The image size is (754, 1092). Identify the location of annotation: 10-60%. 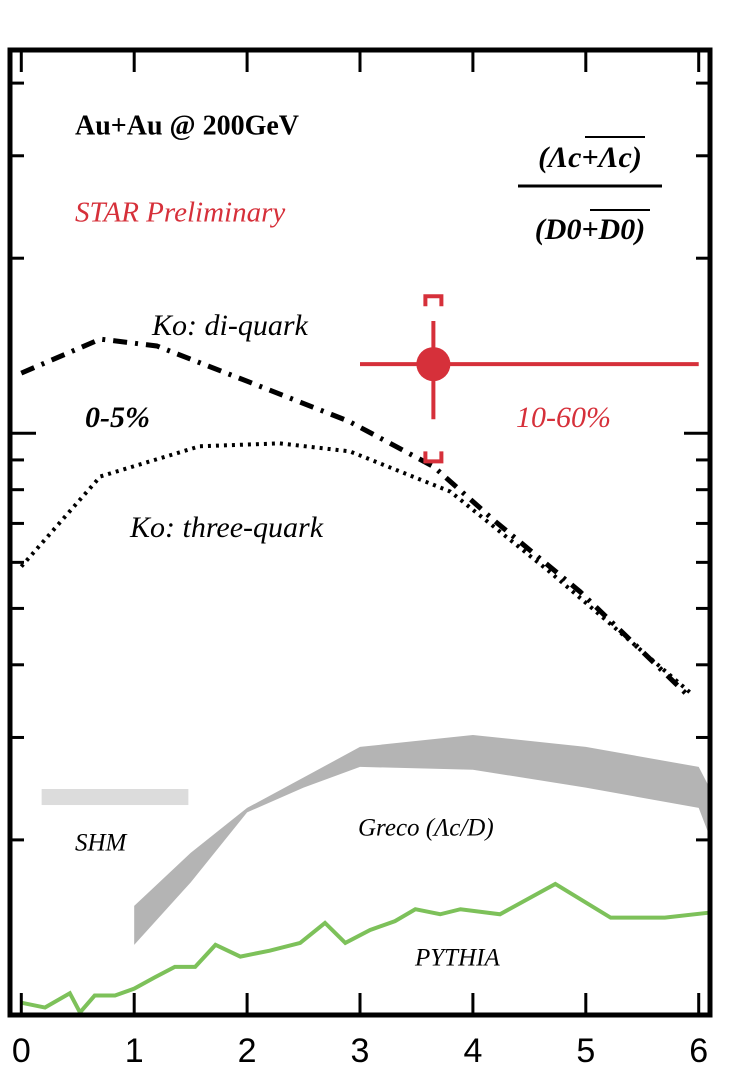
(563, 417).